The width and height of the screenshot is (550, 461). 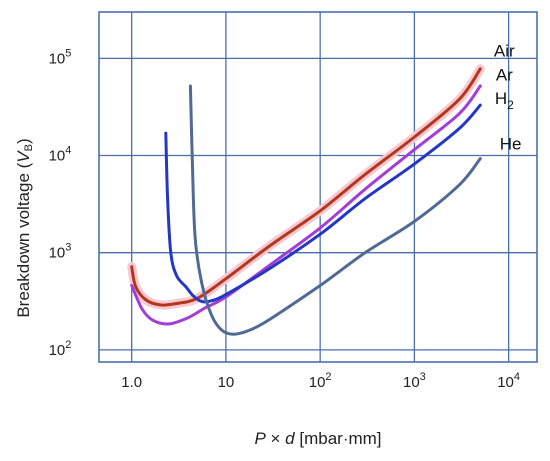 What do you see at coordinates (504, 100) in the screenshot?
I see `series-label-h2: H2` at bounding box center [504, 100].